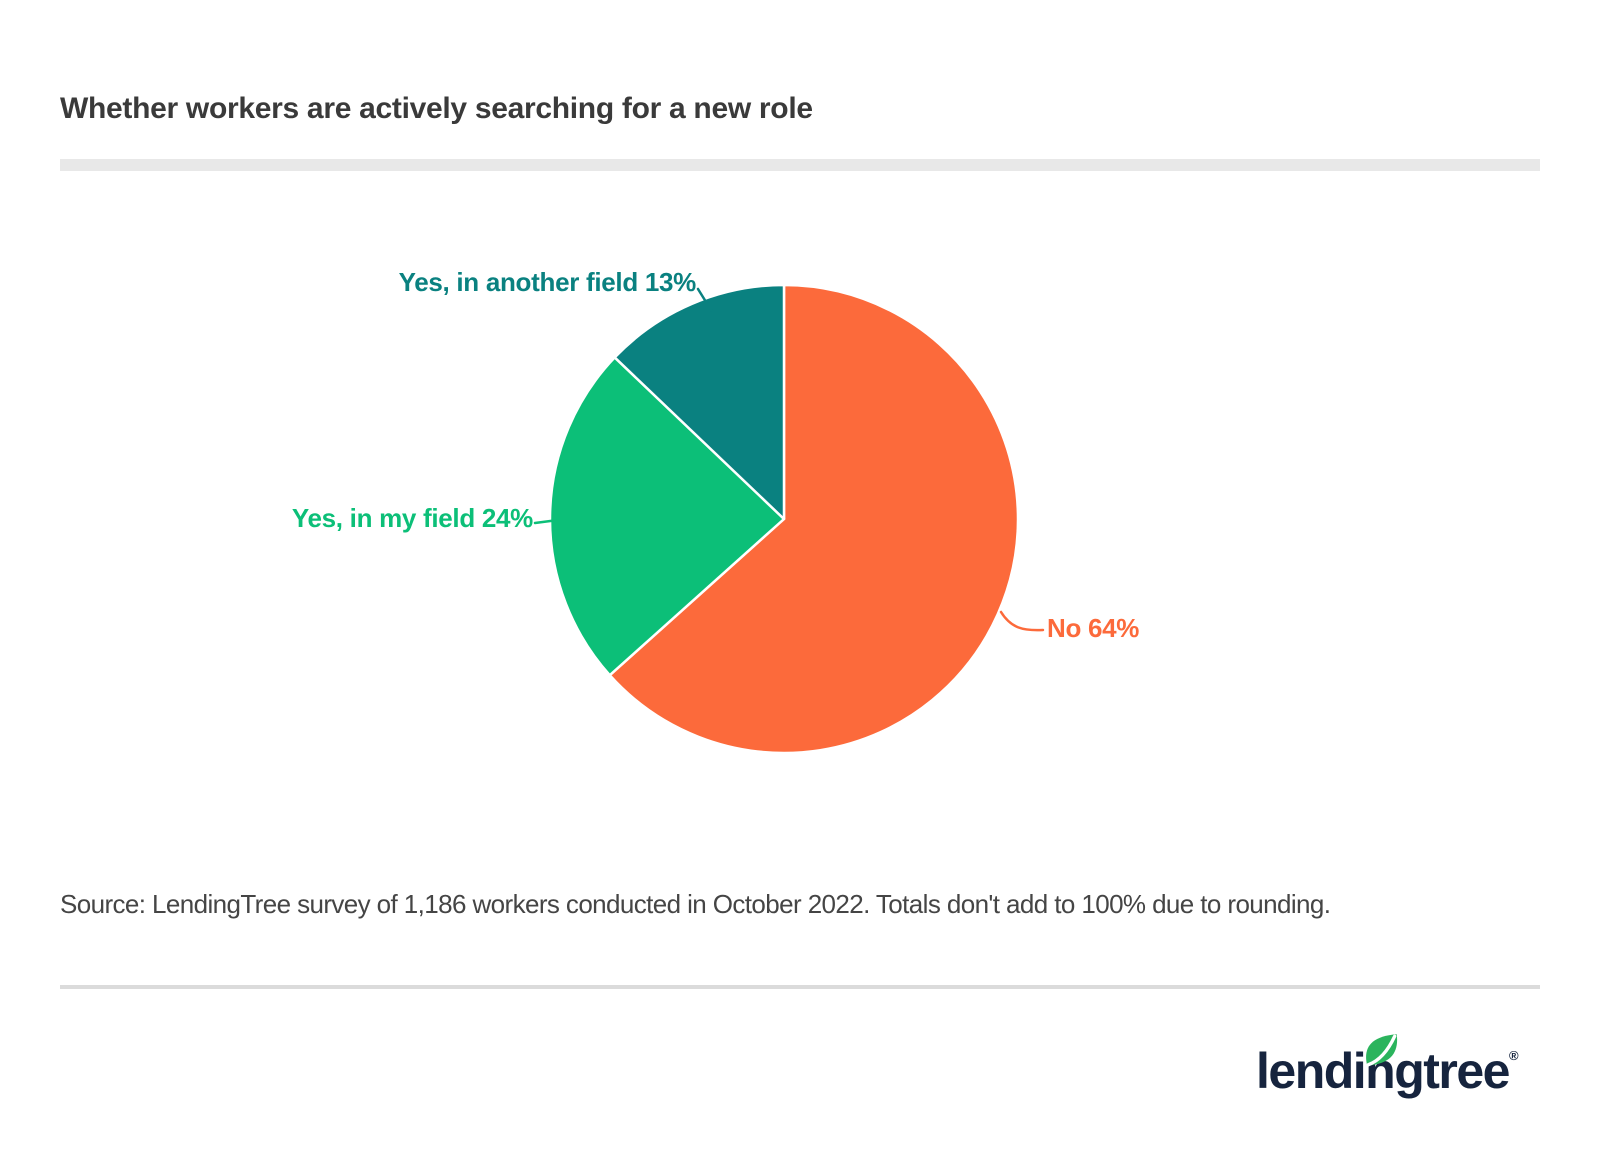 The height and width of the screenshot is (1152, 1600). What do you see at coordinates (1382, 1050) in the screenshot?
I see `leaf-icon` at bounding box center [1382, 1050].